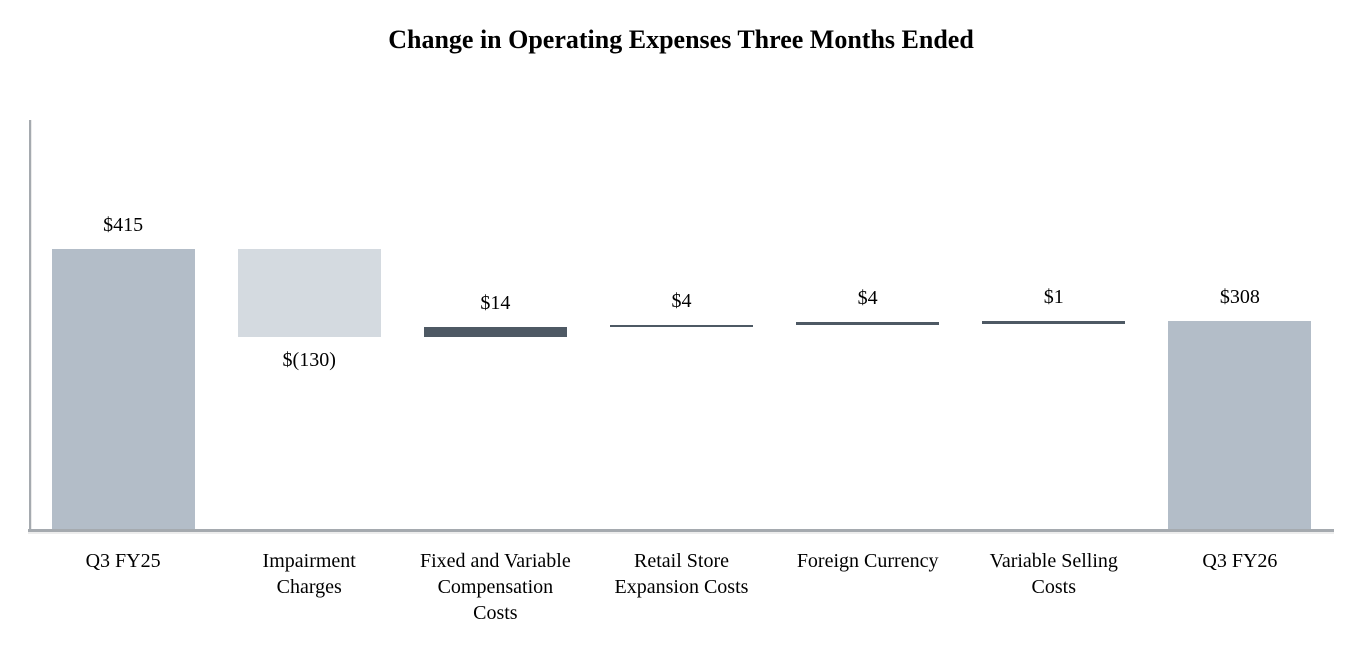 The height and width of the screenshot is (652, 1362). What do you see at coordinates (309, 574) in the screenshot?
I see `category-label: Impairment Charges` at bounding box center [309, 574].